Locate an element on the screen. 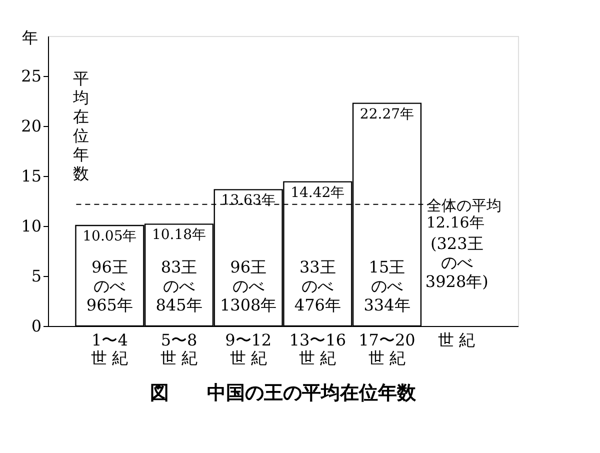  y-tick-label: 0 is located at coordinates (36, 326).